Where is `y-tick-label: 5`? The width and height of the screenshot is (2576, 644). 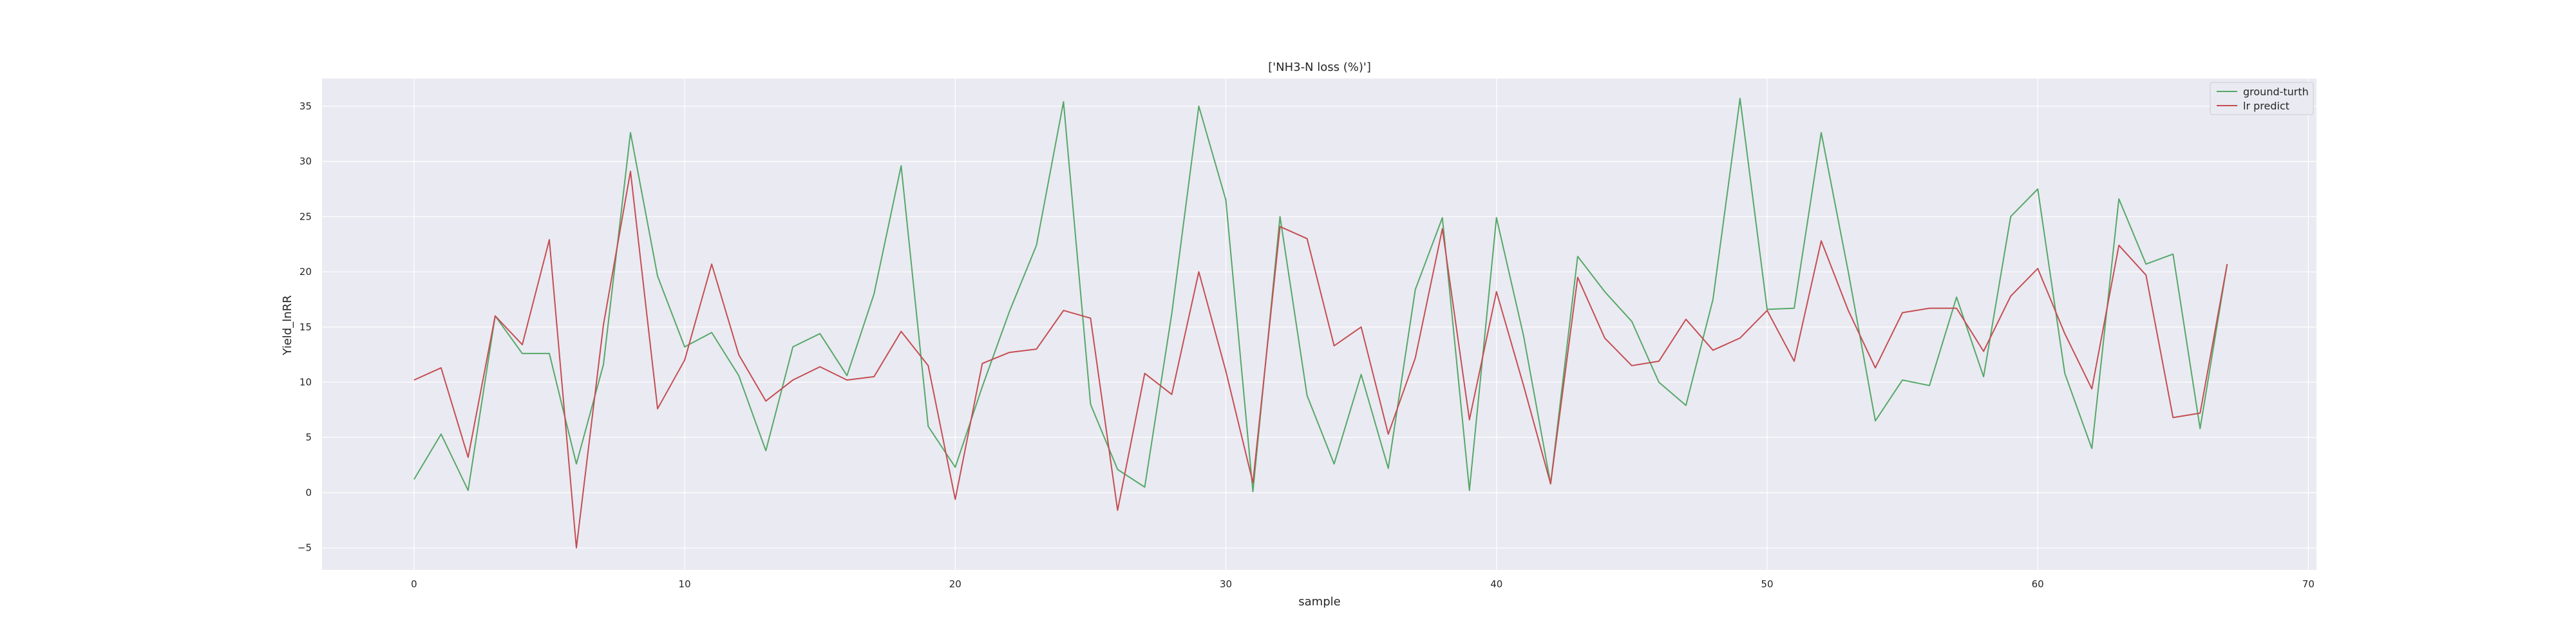 y-tick-label: 5 is located at coordinates (309, 437).